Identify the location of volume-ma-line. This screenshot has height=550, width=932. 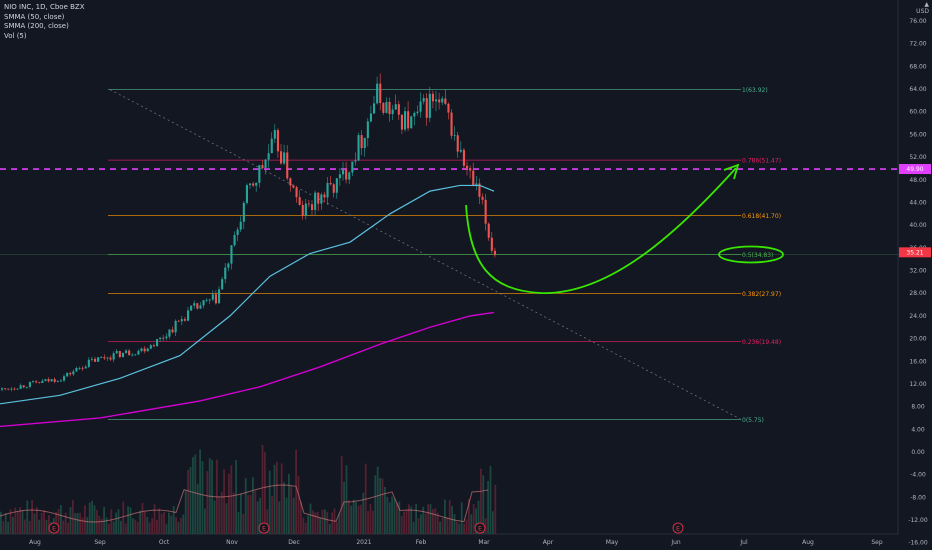
(244, 503).